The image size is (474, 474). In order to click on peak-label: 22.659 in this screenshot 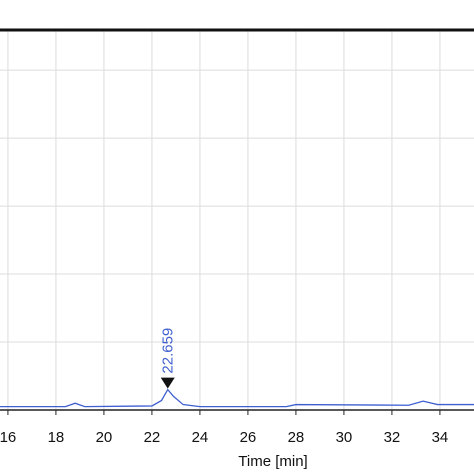, I will do `click(168, 351)`.